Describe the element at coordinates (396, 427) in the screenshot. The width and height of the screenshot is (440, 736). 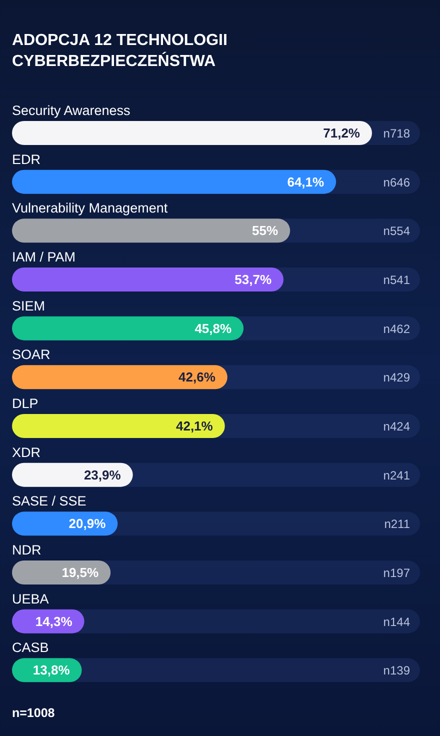
I see `text: n424` at that location.